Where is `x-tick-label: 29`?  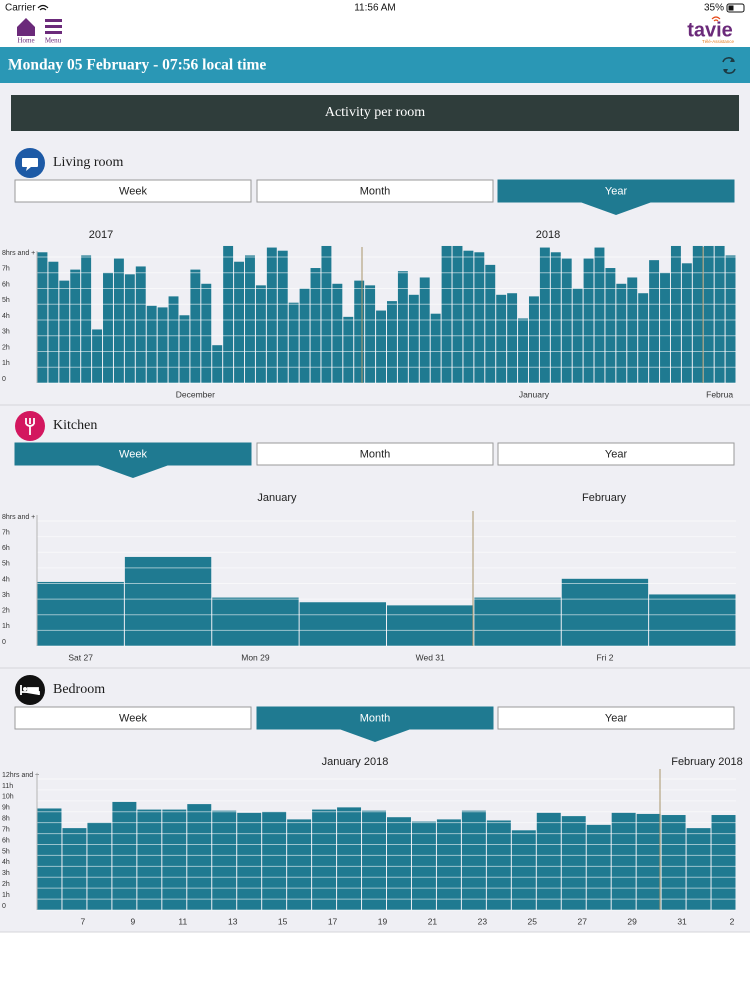
x-tick-label: 29 is located at coordinates (632, 921).